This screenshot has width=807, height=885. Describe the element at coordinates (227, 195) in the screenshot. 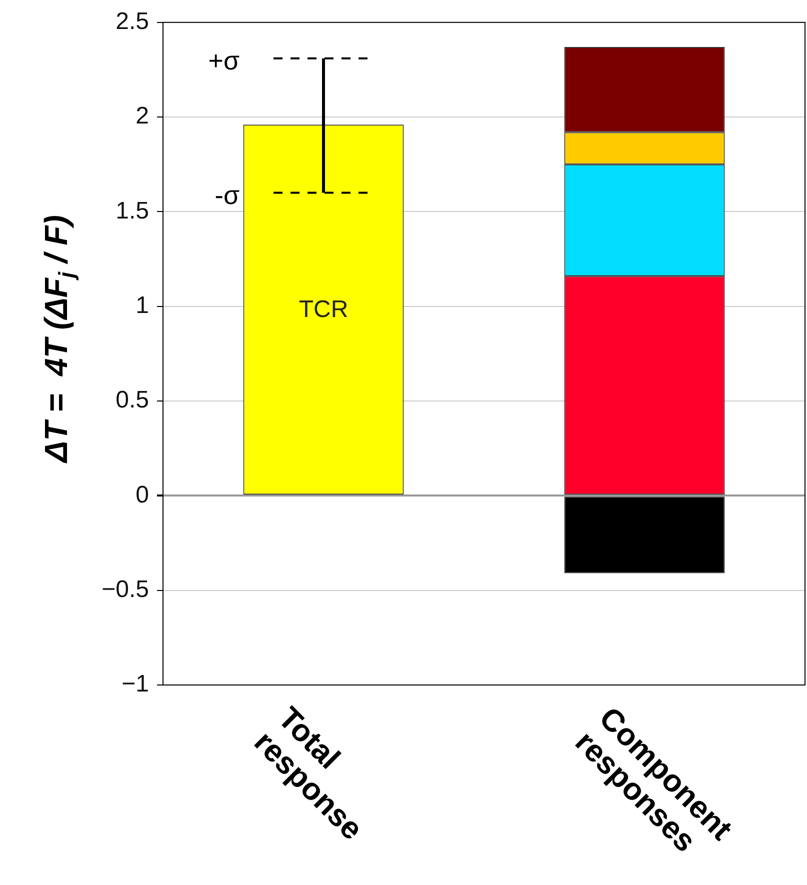

I see `annotation: -σ` at that location.